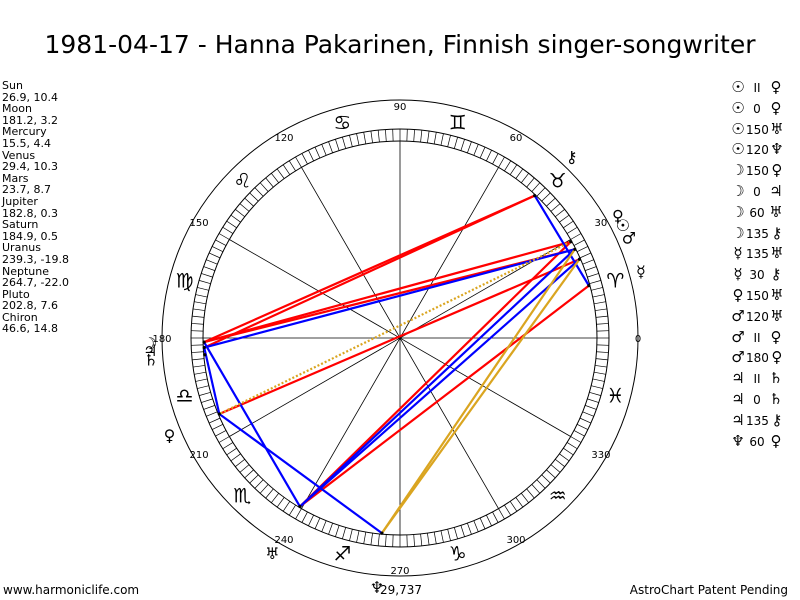 The width and height of the screenshot is (800, 600). I want to click on planet-glyph: ☿, so click(641, 271).